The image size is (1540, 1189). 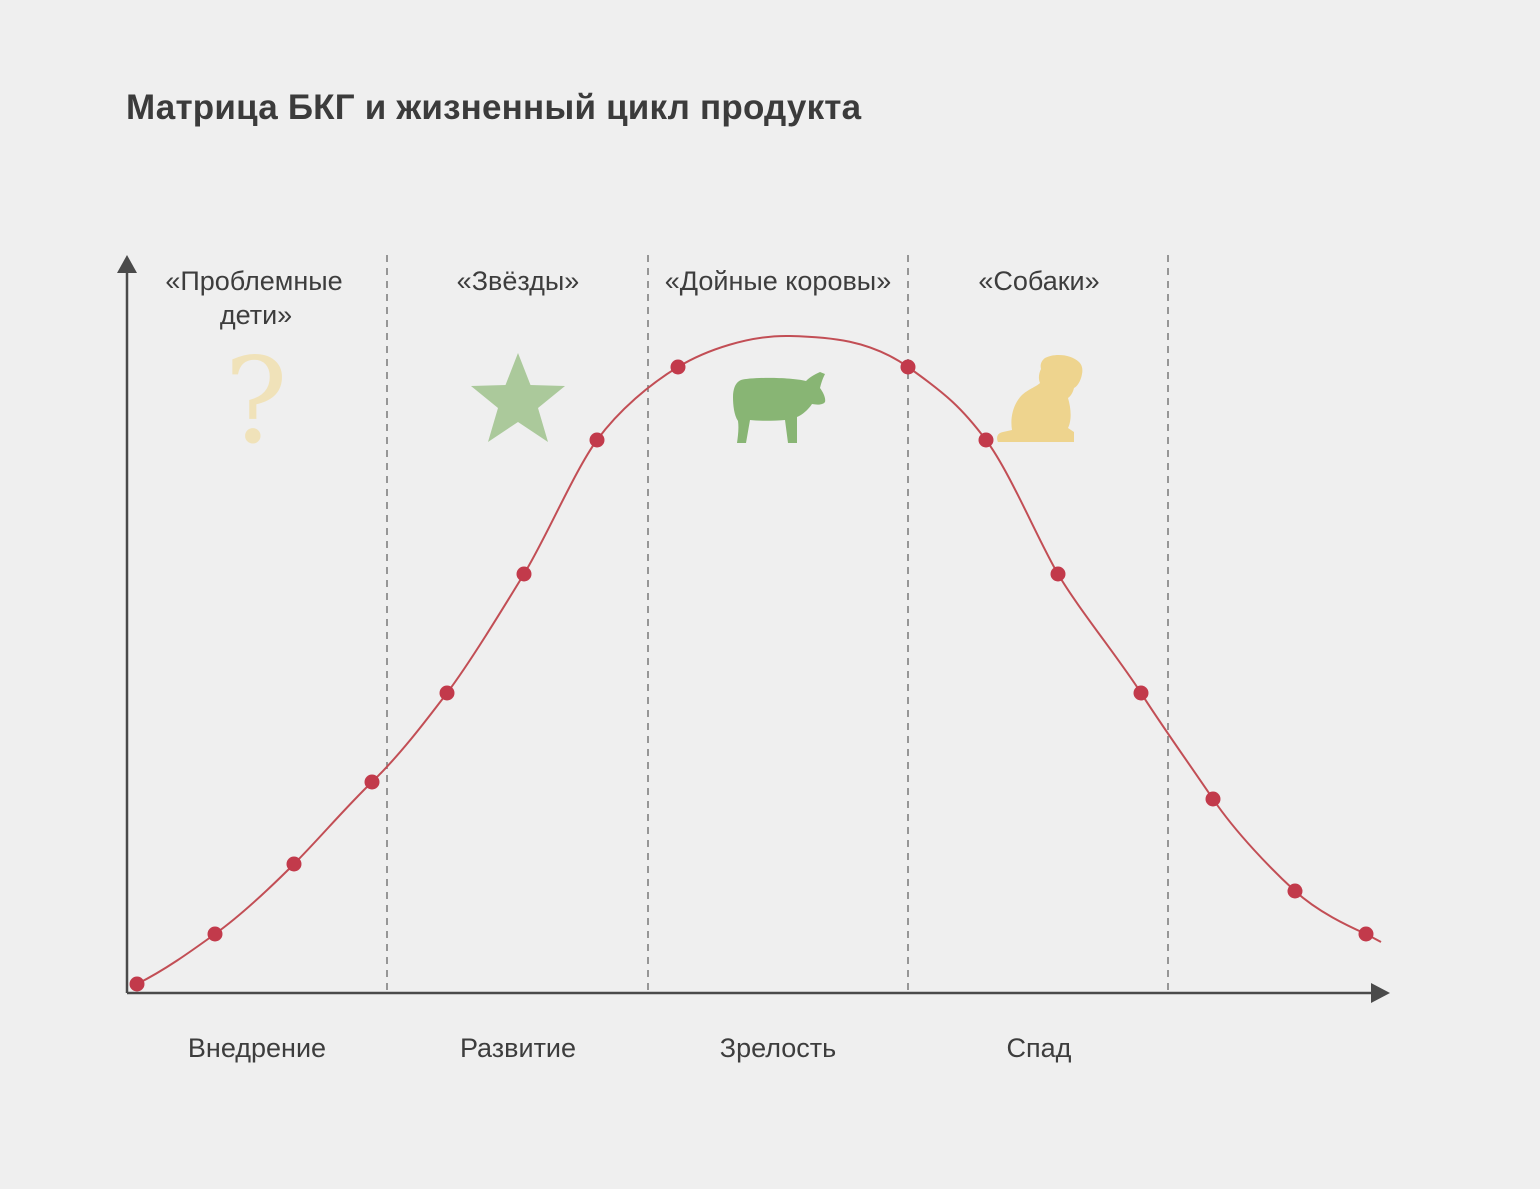 I want to click on segment-label-cash-cows: «Дойные коровы», so click(x=778, y=281).